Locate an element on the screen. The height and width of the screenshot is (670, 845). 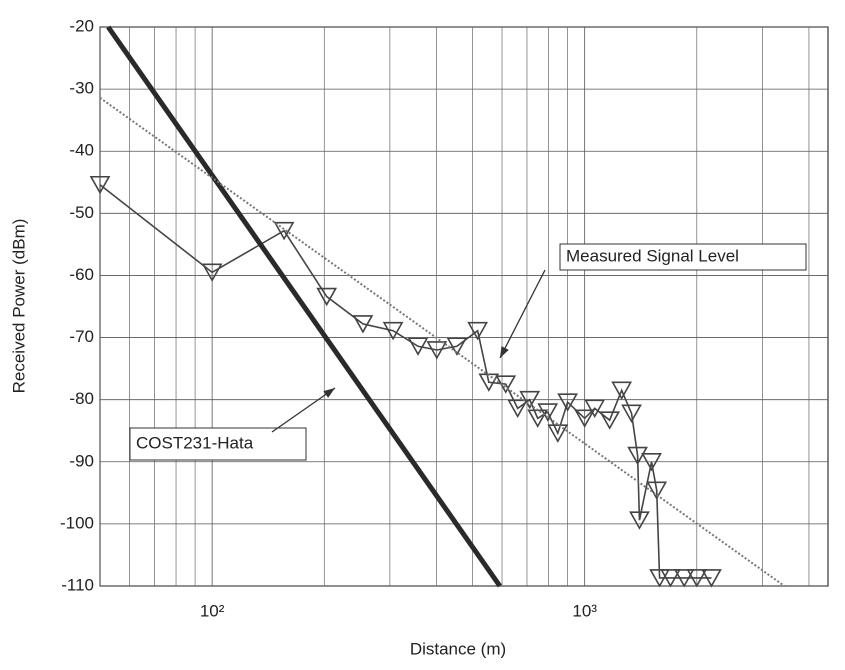
y-tick-label: -110 is located at coordinates (77, 584).